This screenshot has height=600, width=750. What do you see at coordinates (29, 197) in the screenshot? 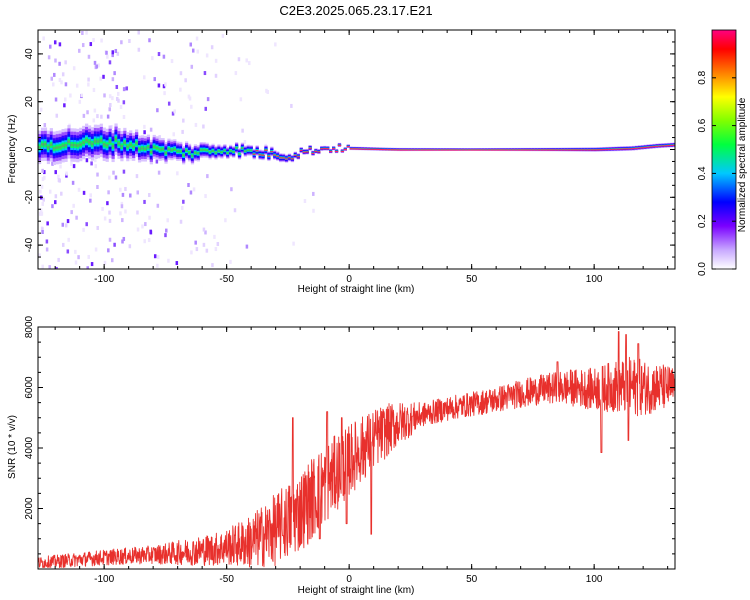
I see `spectrogram-y-tick-label: -20` at bounding box center [29, 197].